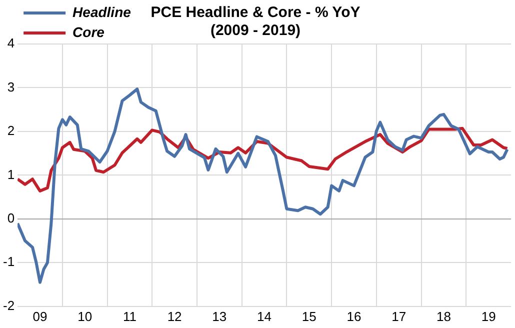 This screenshot has width=515, height=328. I want to click on legend-label: Headline, so click(102, 12).